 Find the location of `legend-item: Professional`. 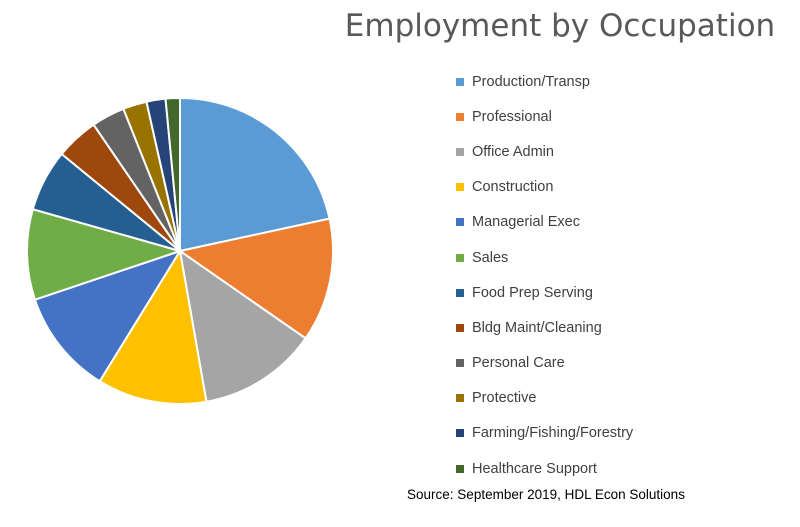

legend-item: Professional is located at coordinates (621, 116).